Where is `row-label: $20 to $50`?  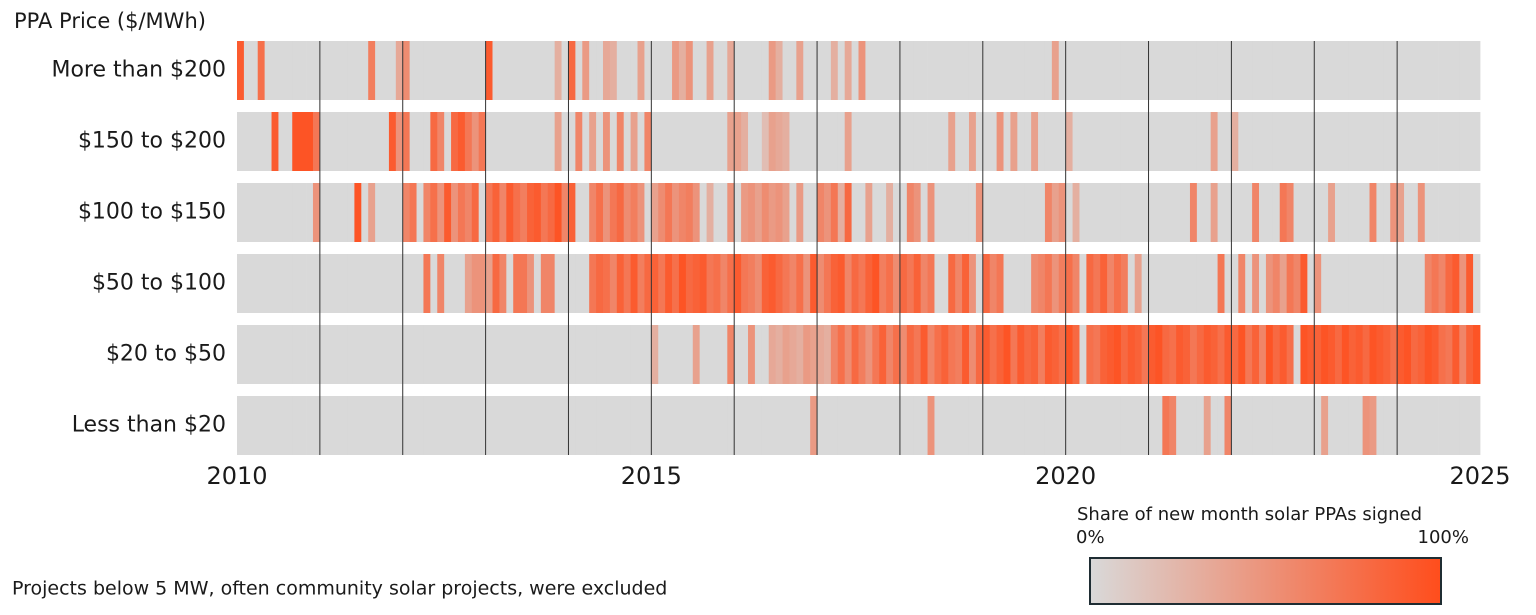
row-label: $20 to $50 is located at coordinates (166, 354).